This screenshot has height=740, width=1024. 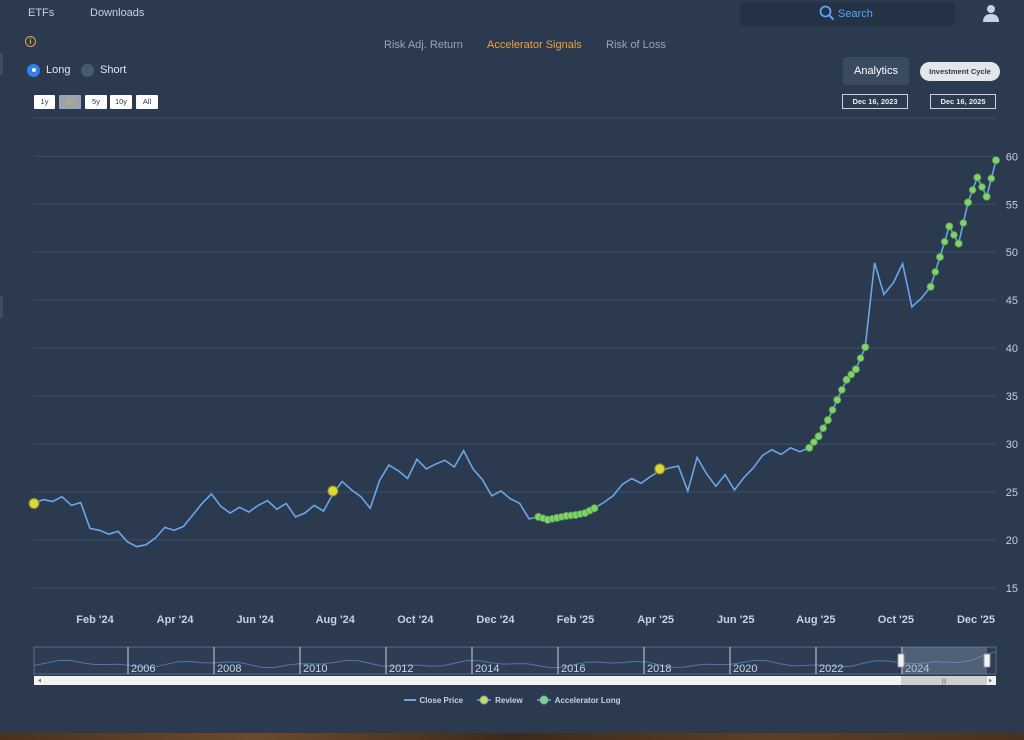 What do you see at coordinates (1012, 349) in the screenshot?
I see `y-tick-label: 40` at bounding box center [1012, 349].